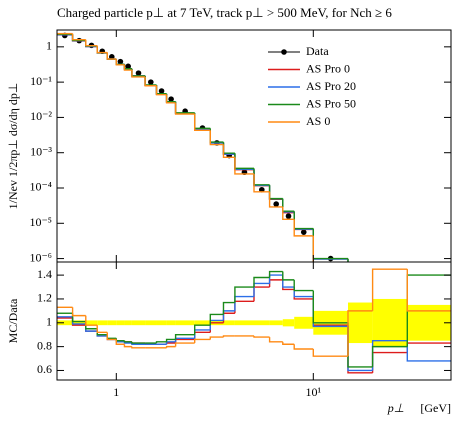 The width and height of the screenshot is (467, 421). I want to click on legend-label: AS 0, so click(318, 121).